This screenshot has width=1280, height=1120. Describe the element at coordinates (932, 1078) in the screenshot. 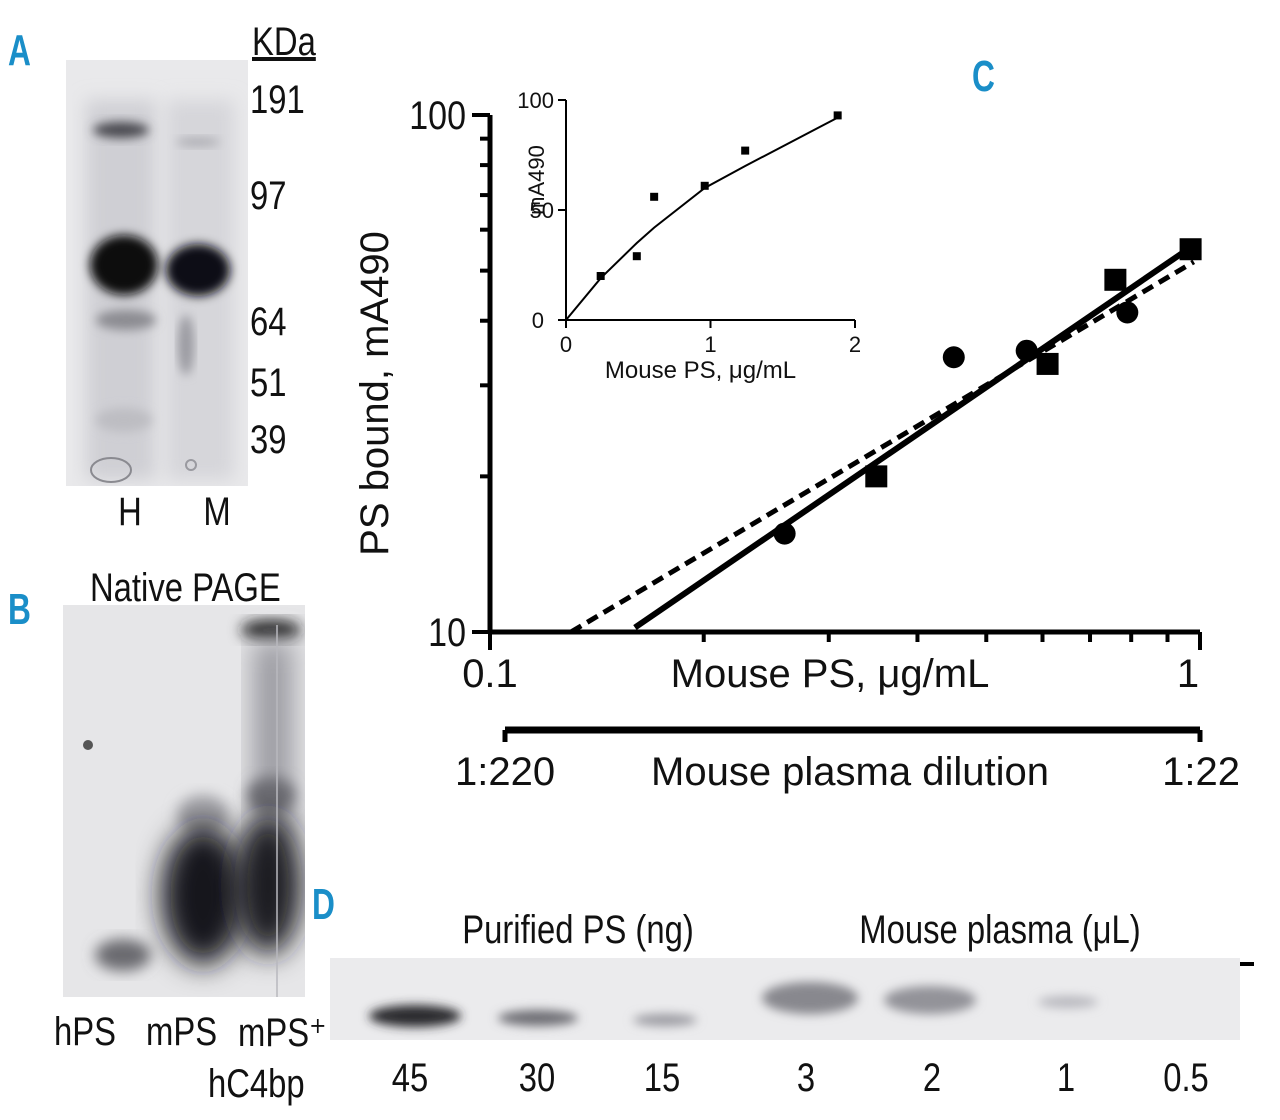

I see `lane-d-2: 2` at that location.